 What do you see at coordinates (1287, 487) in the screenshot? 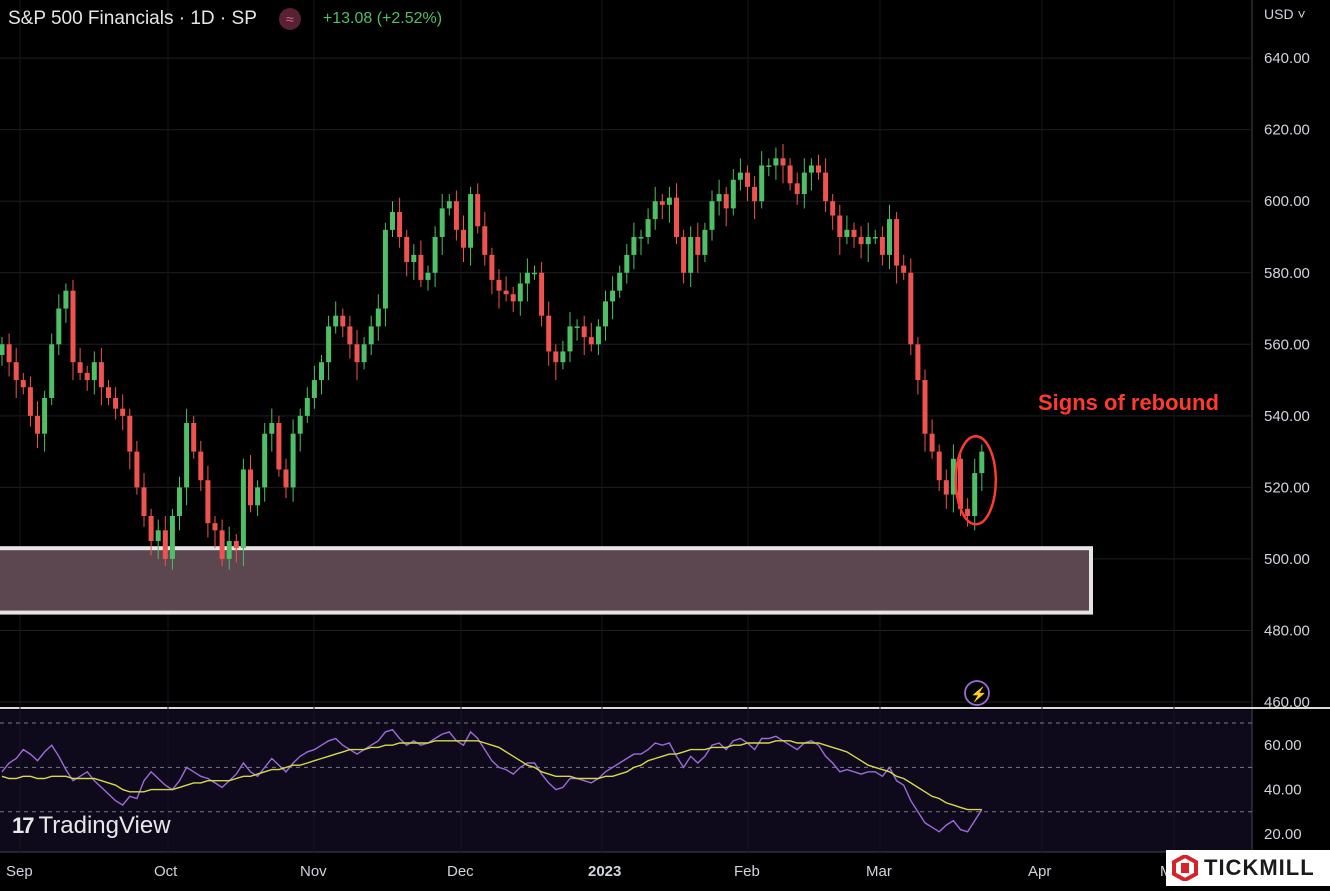
I see `price-axis-tick-label: 520.00` at bounding box center [1287, 487].